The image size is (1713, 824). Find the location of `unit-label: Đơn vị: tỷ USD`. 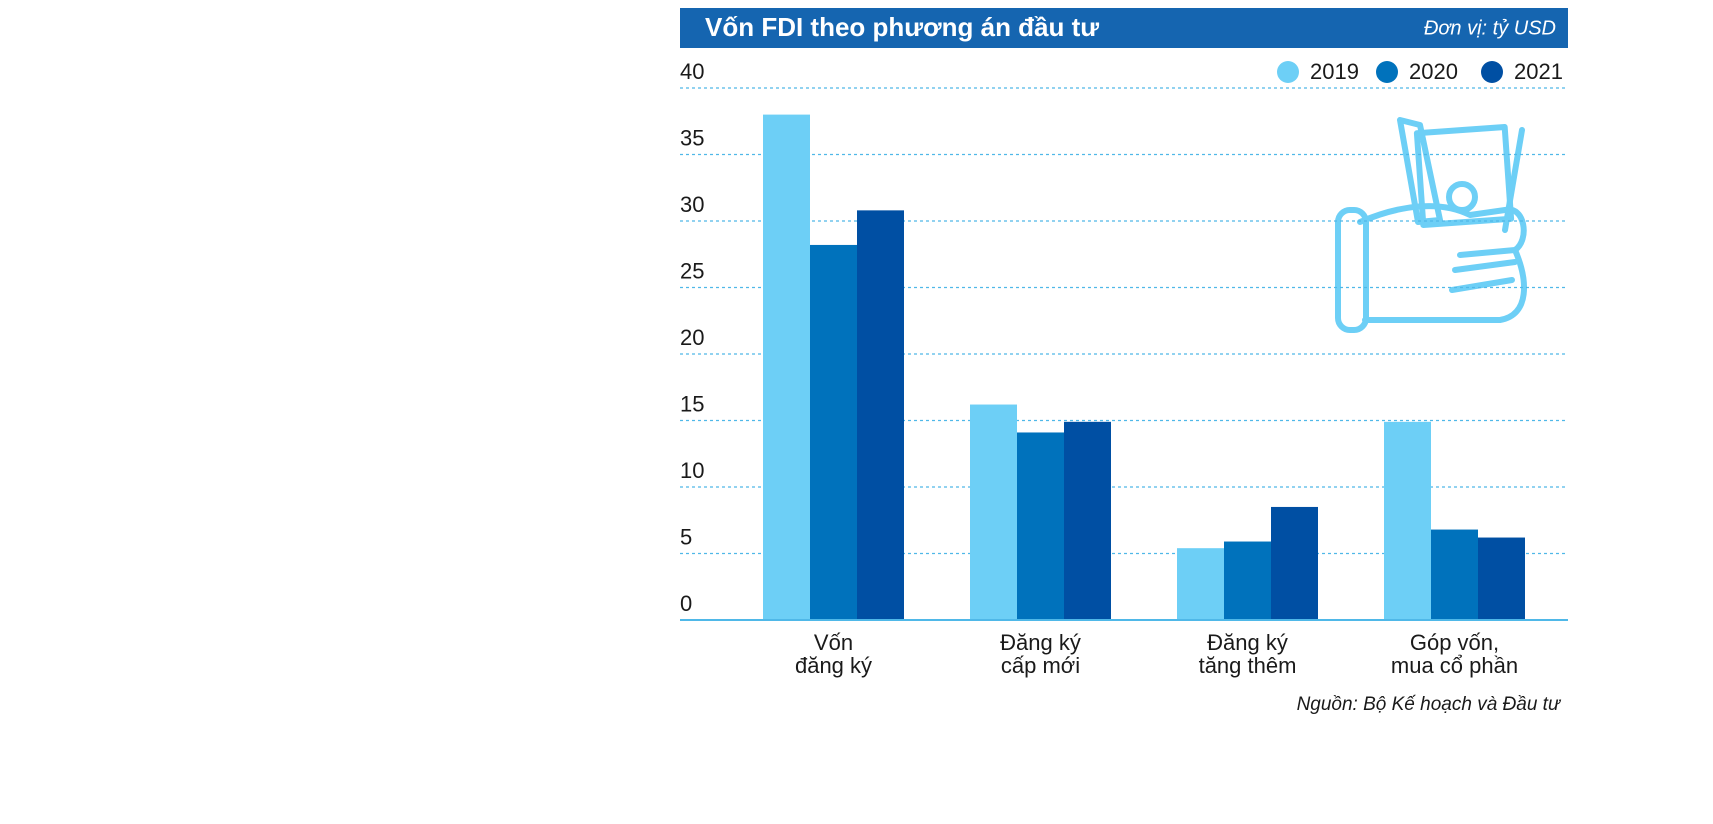

unit-label: Đơn vị: tỷ USD is located at coordinates (1490, 28).